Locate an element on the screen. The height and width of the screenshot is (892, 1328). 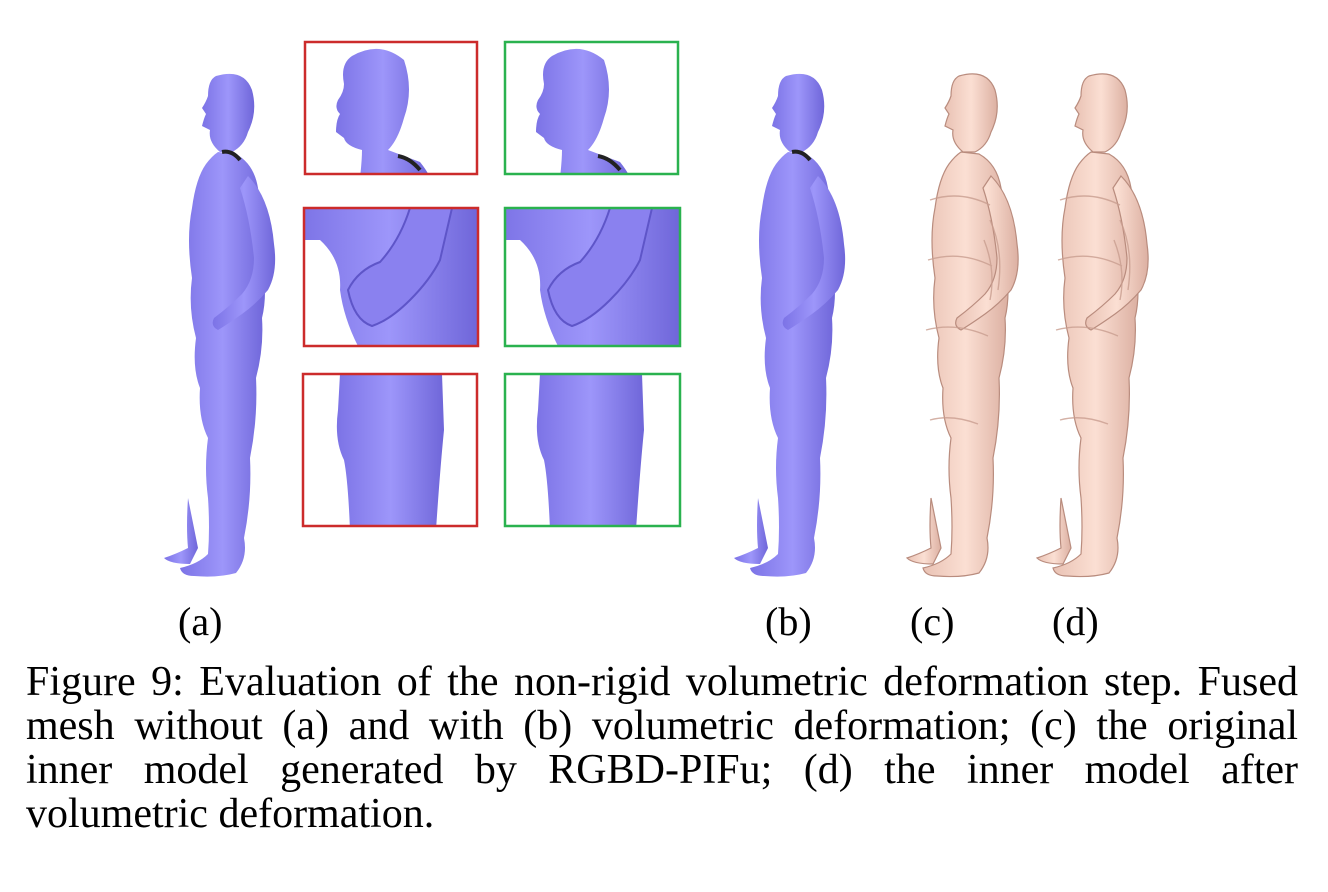
label-d: (d) is located at coordinates (1075, 621).